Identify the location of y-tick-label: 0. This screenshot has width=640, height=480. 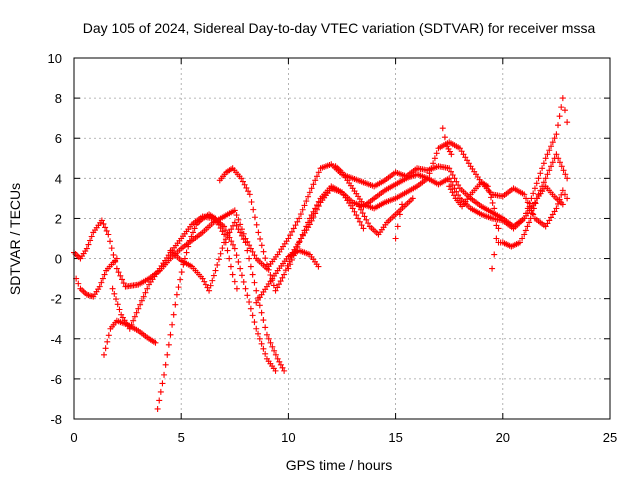
(58, 259).